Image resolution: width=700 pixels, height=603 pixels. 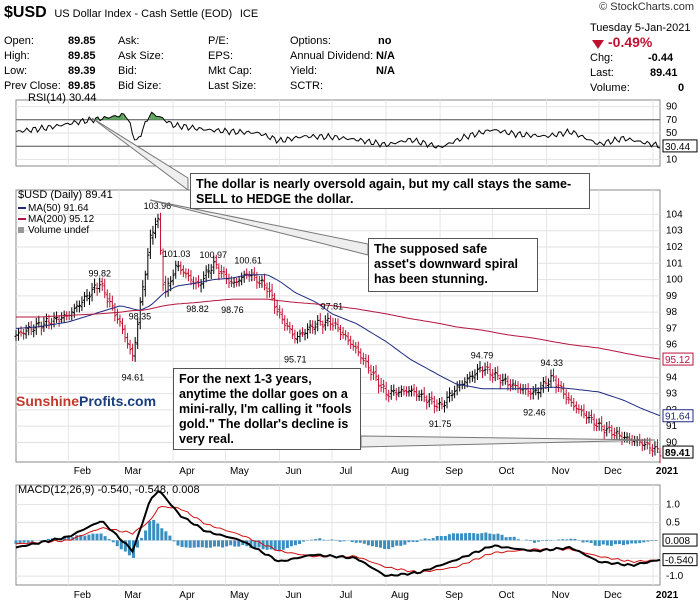 What do you see at coordinates (140, 316) in the screenshot?
I see `price-annotation: 98.35` at bounding box center [140, 316].